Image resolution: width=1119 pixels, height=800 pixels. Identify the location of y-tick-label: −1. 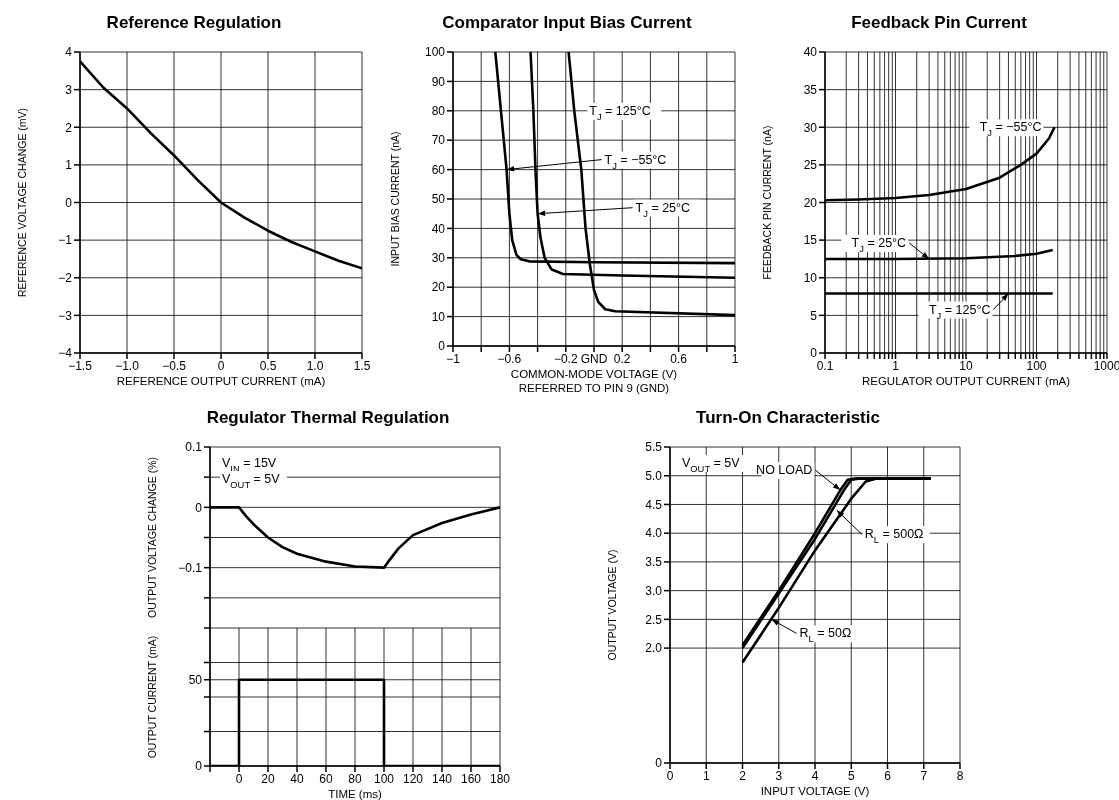
(65, 240).